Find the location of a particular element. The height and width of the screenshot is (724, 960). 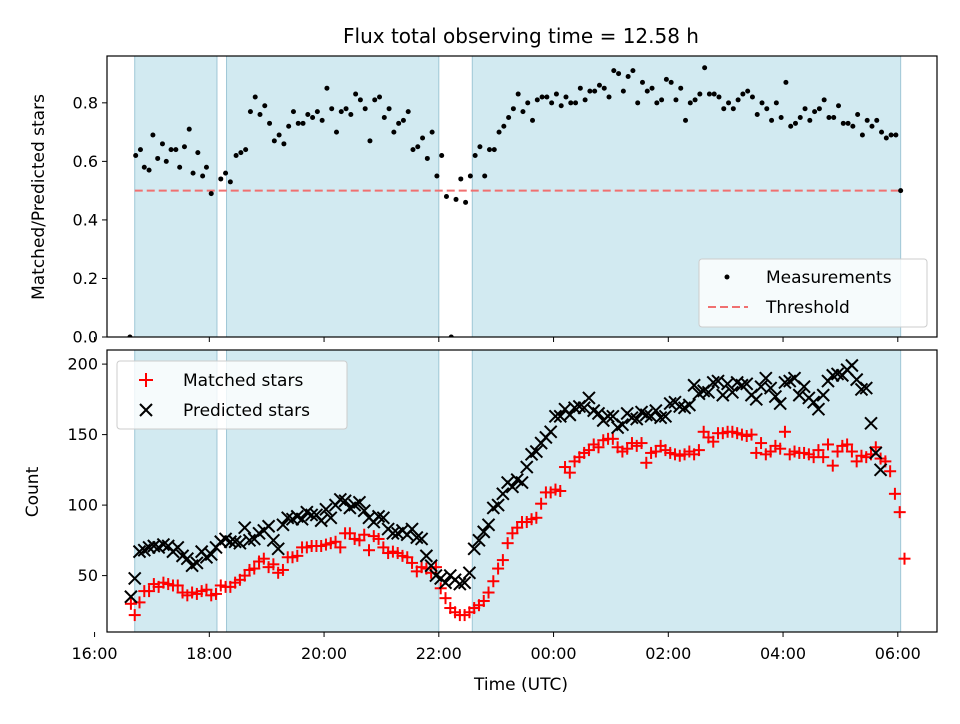

bottom-y-axis: 50 100 150 200 is located at coordinates (87, 470).